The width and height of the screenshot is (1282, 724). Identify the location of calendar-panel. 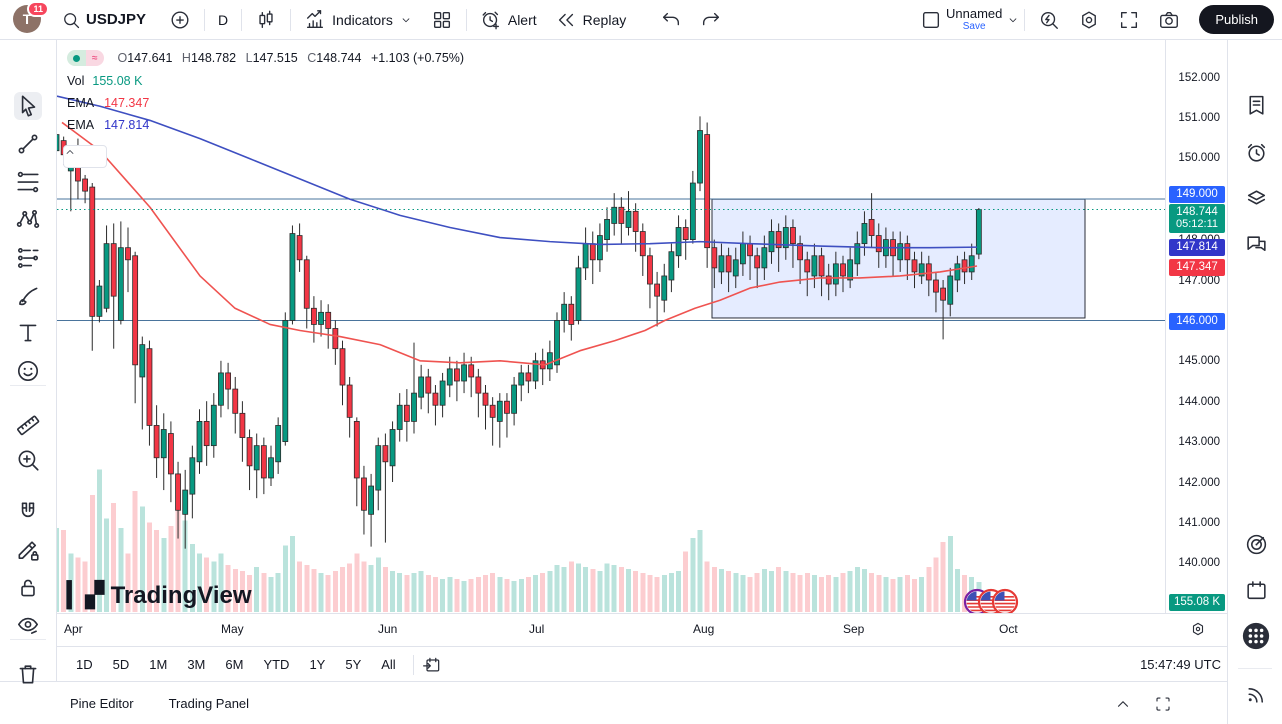
(1256, 590).